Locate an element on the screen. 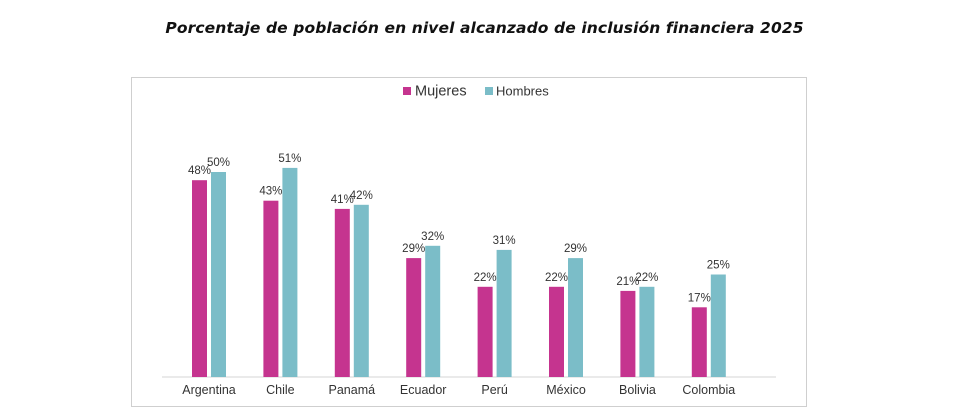 This screenshot has height=411, width=969. category-label-ecuador: Ecuador is located at coordinates (423, 390).